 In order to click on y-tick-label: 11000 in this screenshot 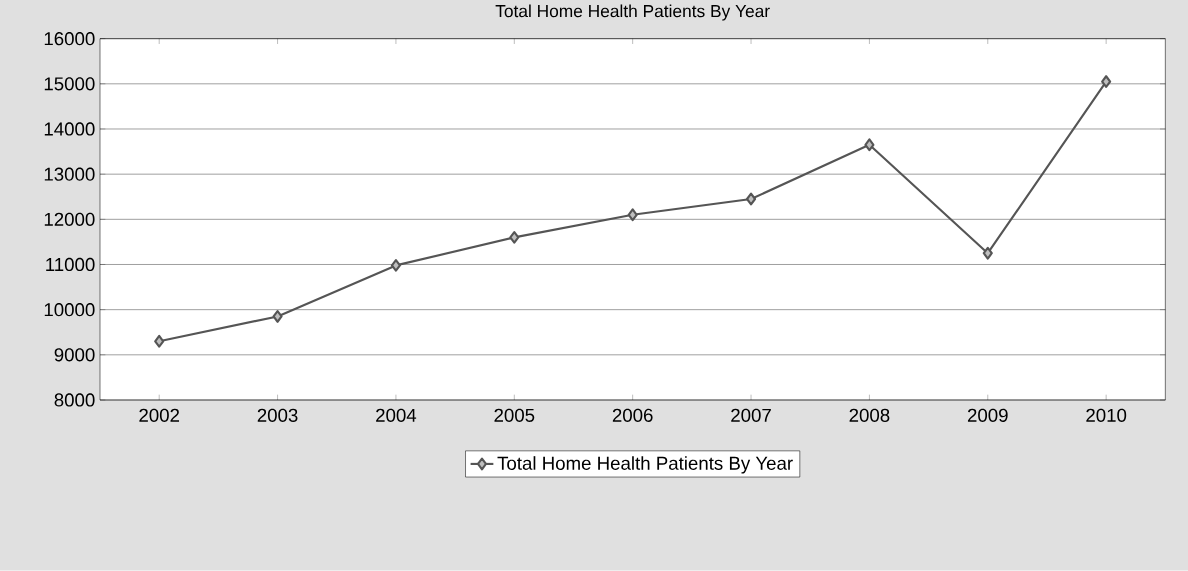, I will do `click(70, 265)`.